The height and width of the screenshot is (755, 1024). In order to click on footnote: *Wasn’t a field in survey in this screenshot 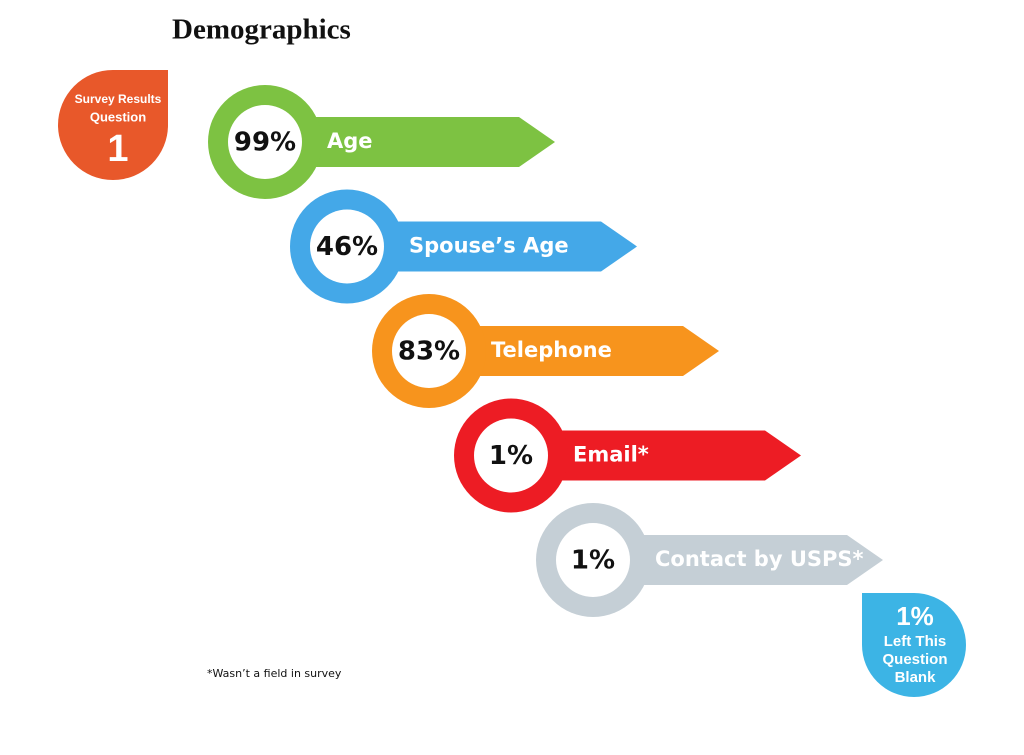, I will do `click(274, 673)`.